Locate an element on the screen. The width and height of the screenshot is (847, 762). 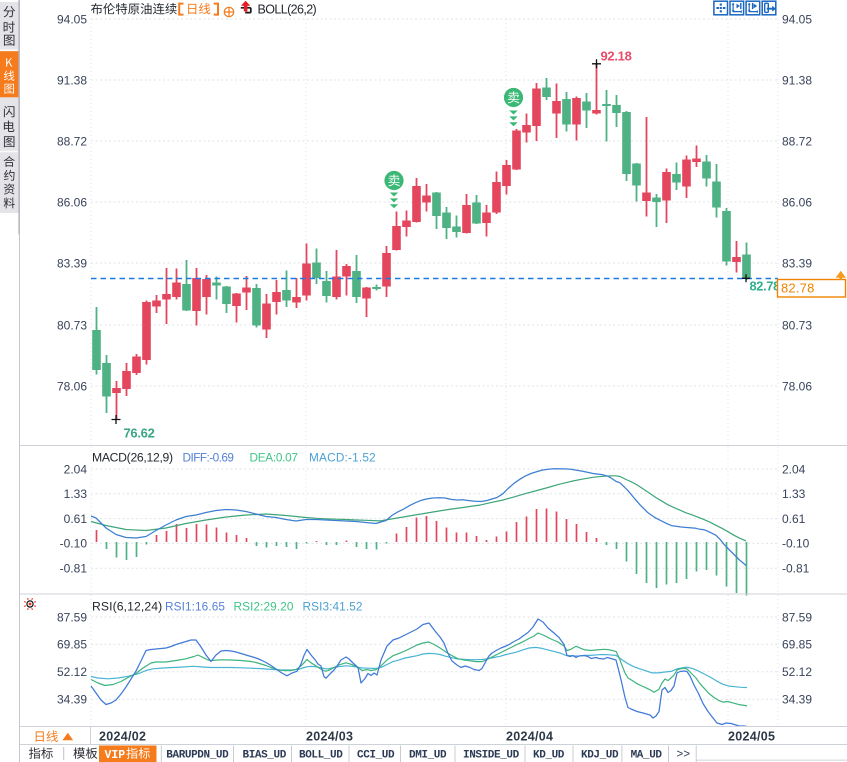
svg-text: CCI_UD is located at coordinates (376, 756).